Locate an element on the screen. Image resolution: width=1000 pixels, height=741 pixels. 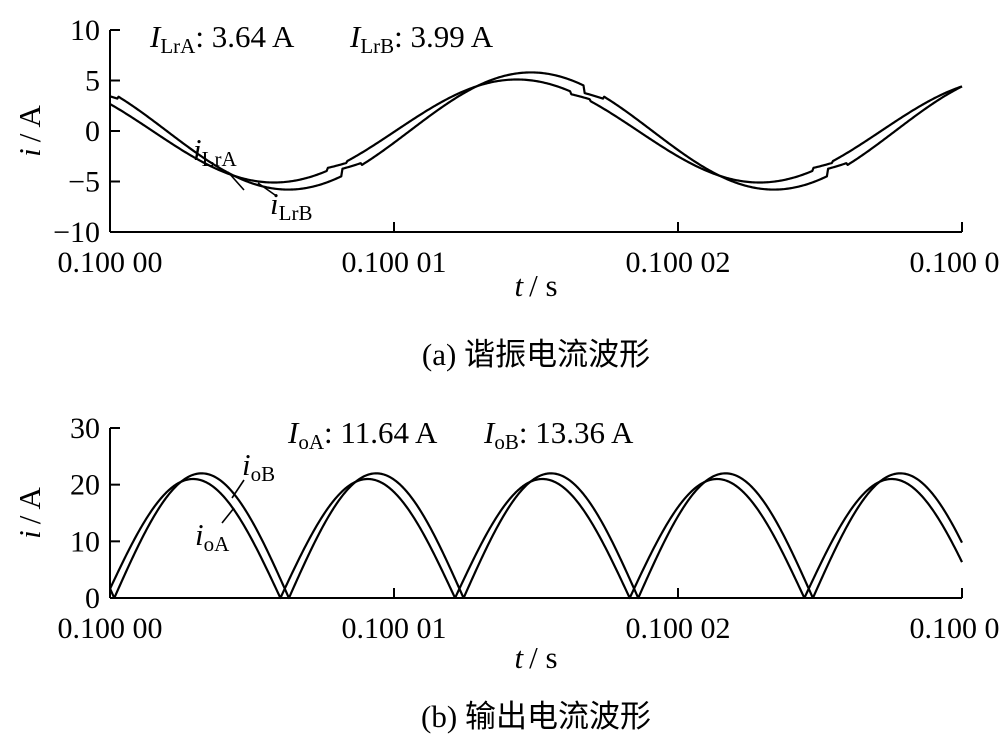
x-tick-label-b-2: 0.100 02 is located at coordinates (678, 628).